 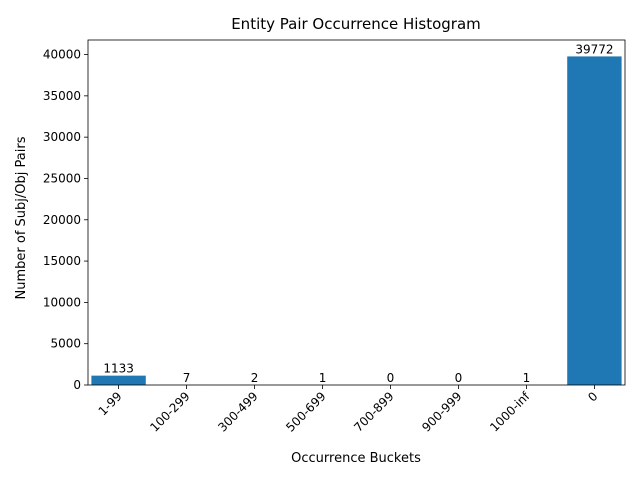 I want to click on x-axis-label: Occurrence Buckets, so click(x=356, y=458).